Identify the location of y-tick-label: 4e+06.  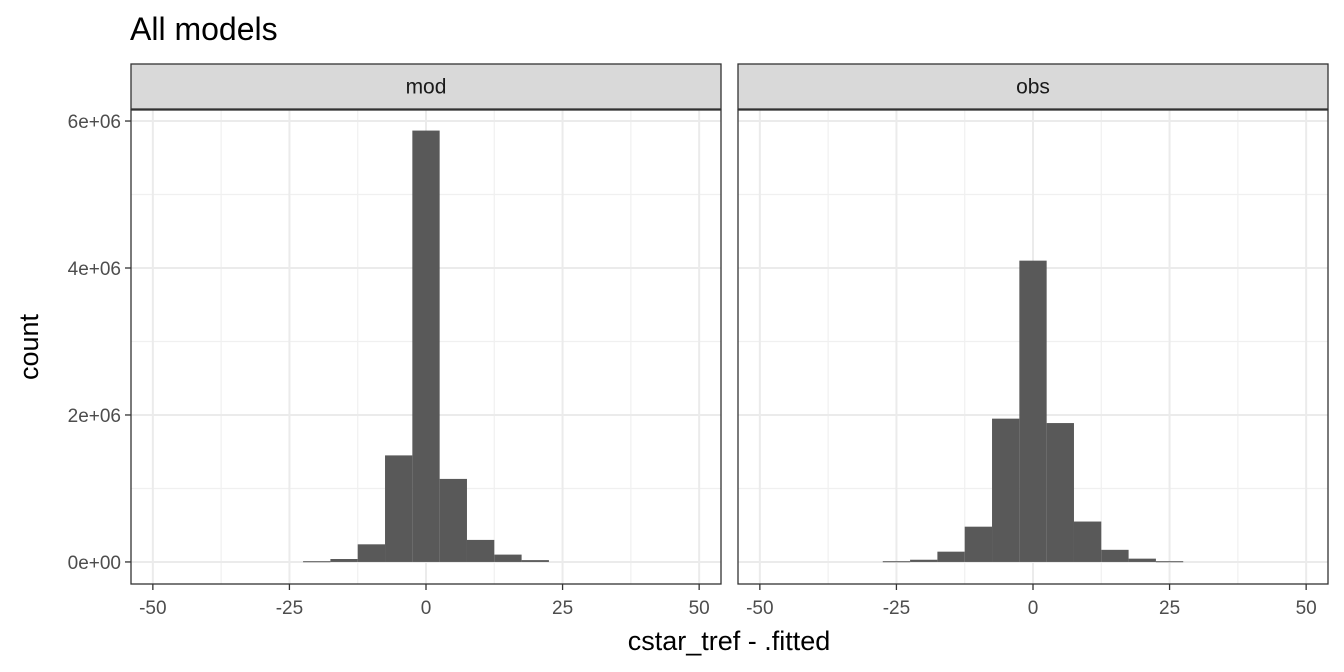
(94, 269).